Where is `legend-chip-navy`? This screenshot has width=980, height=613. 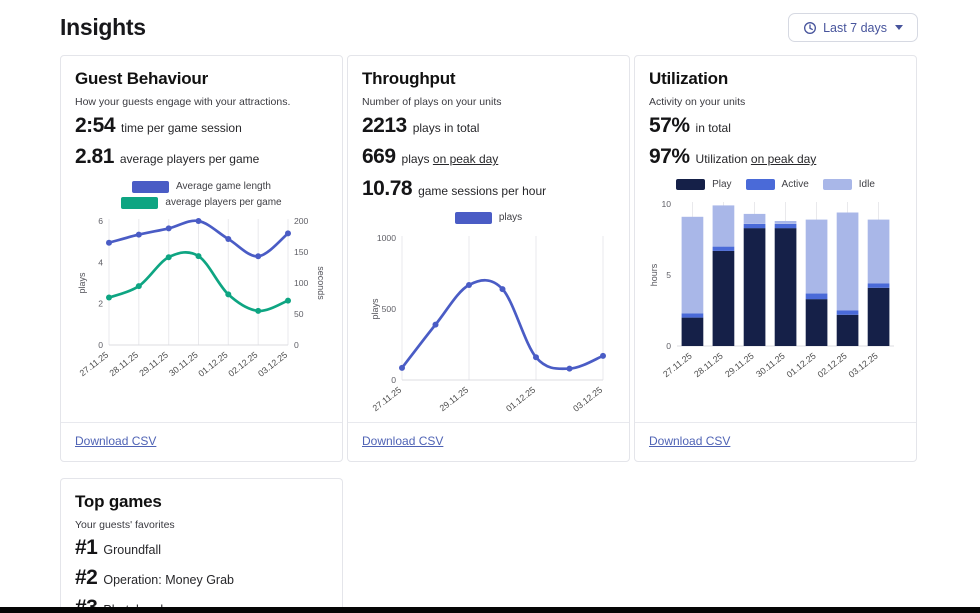
legend-chip-navy is located at coordinates (691, 184).